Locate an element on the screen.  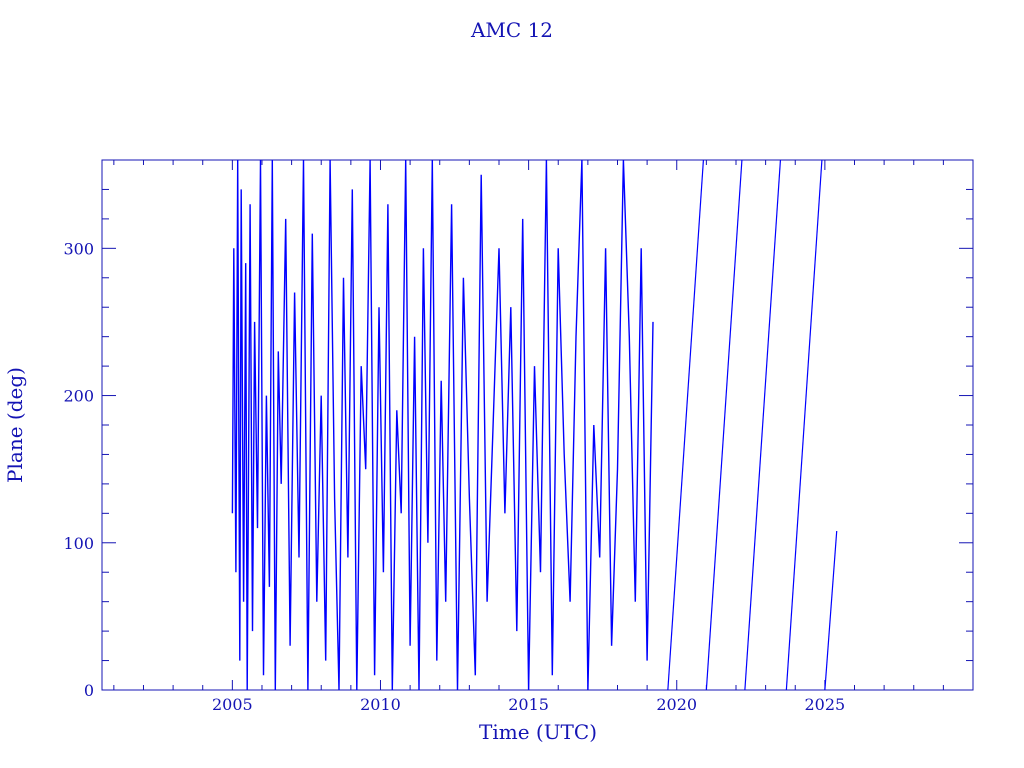
x-tick-label: 2015 is located at coordinates (528, 704).